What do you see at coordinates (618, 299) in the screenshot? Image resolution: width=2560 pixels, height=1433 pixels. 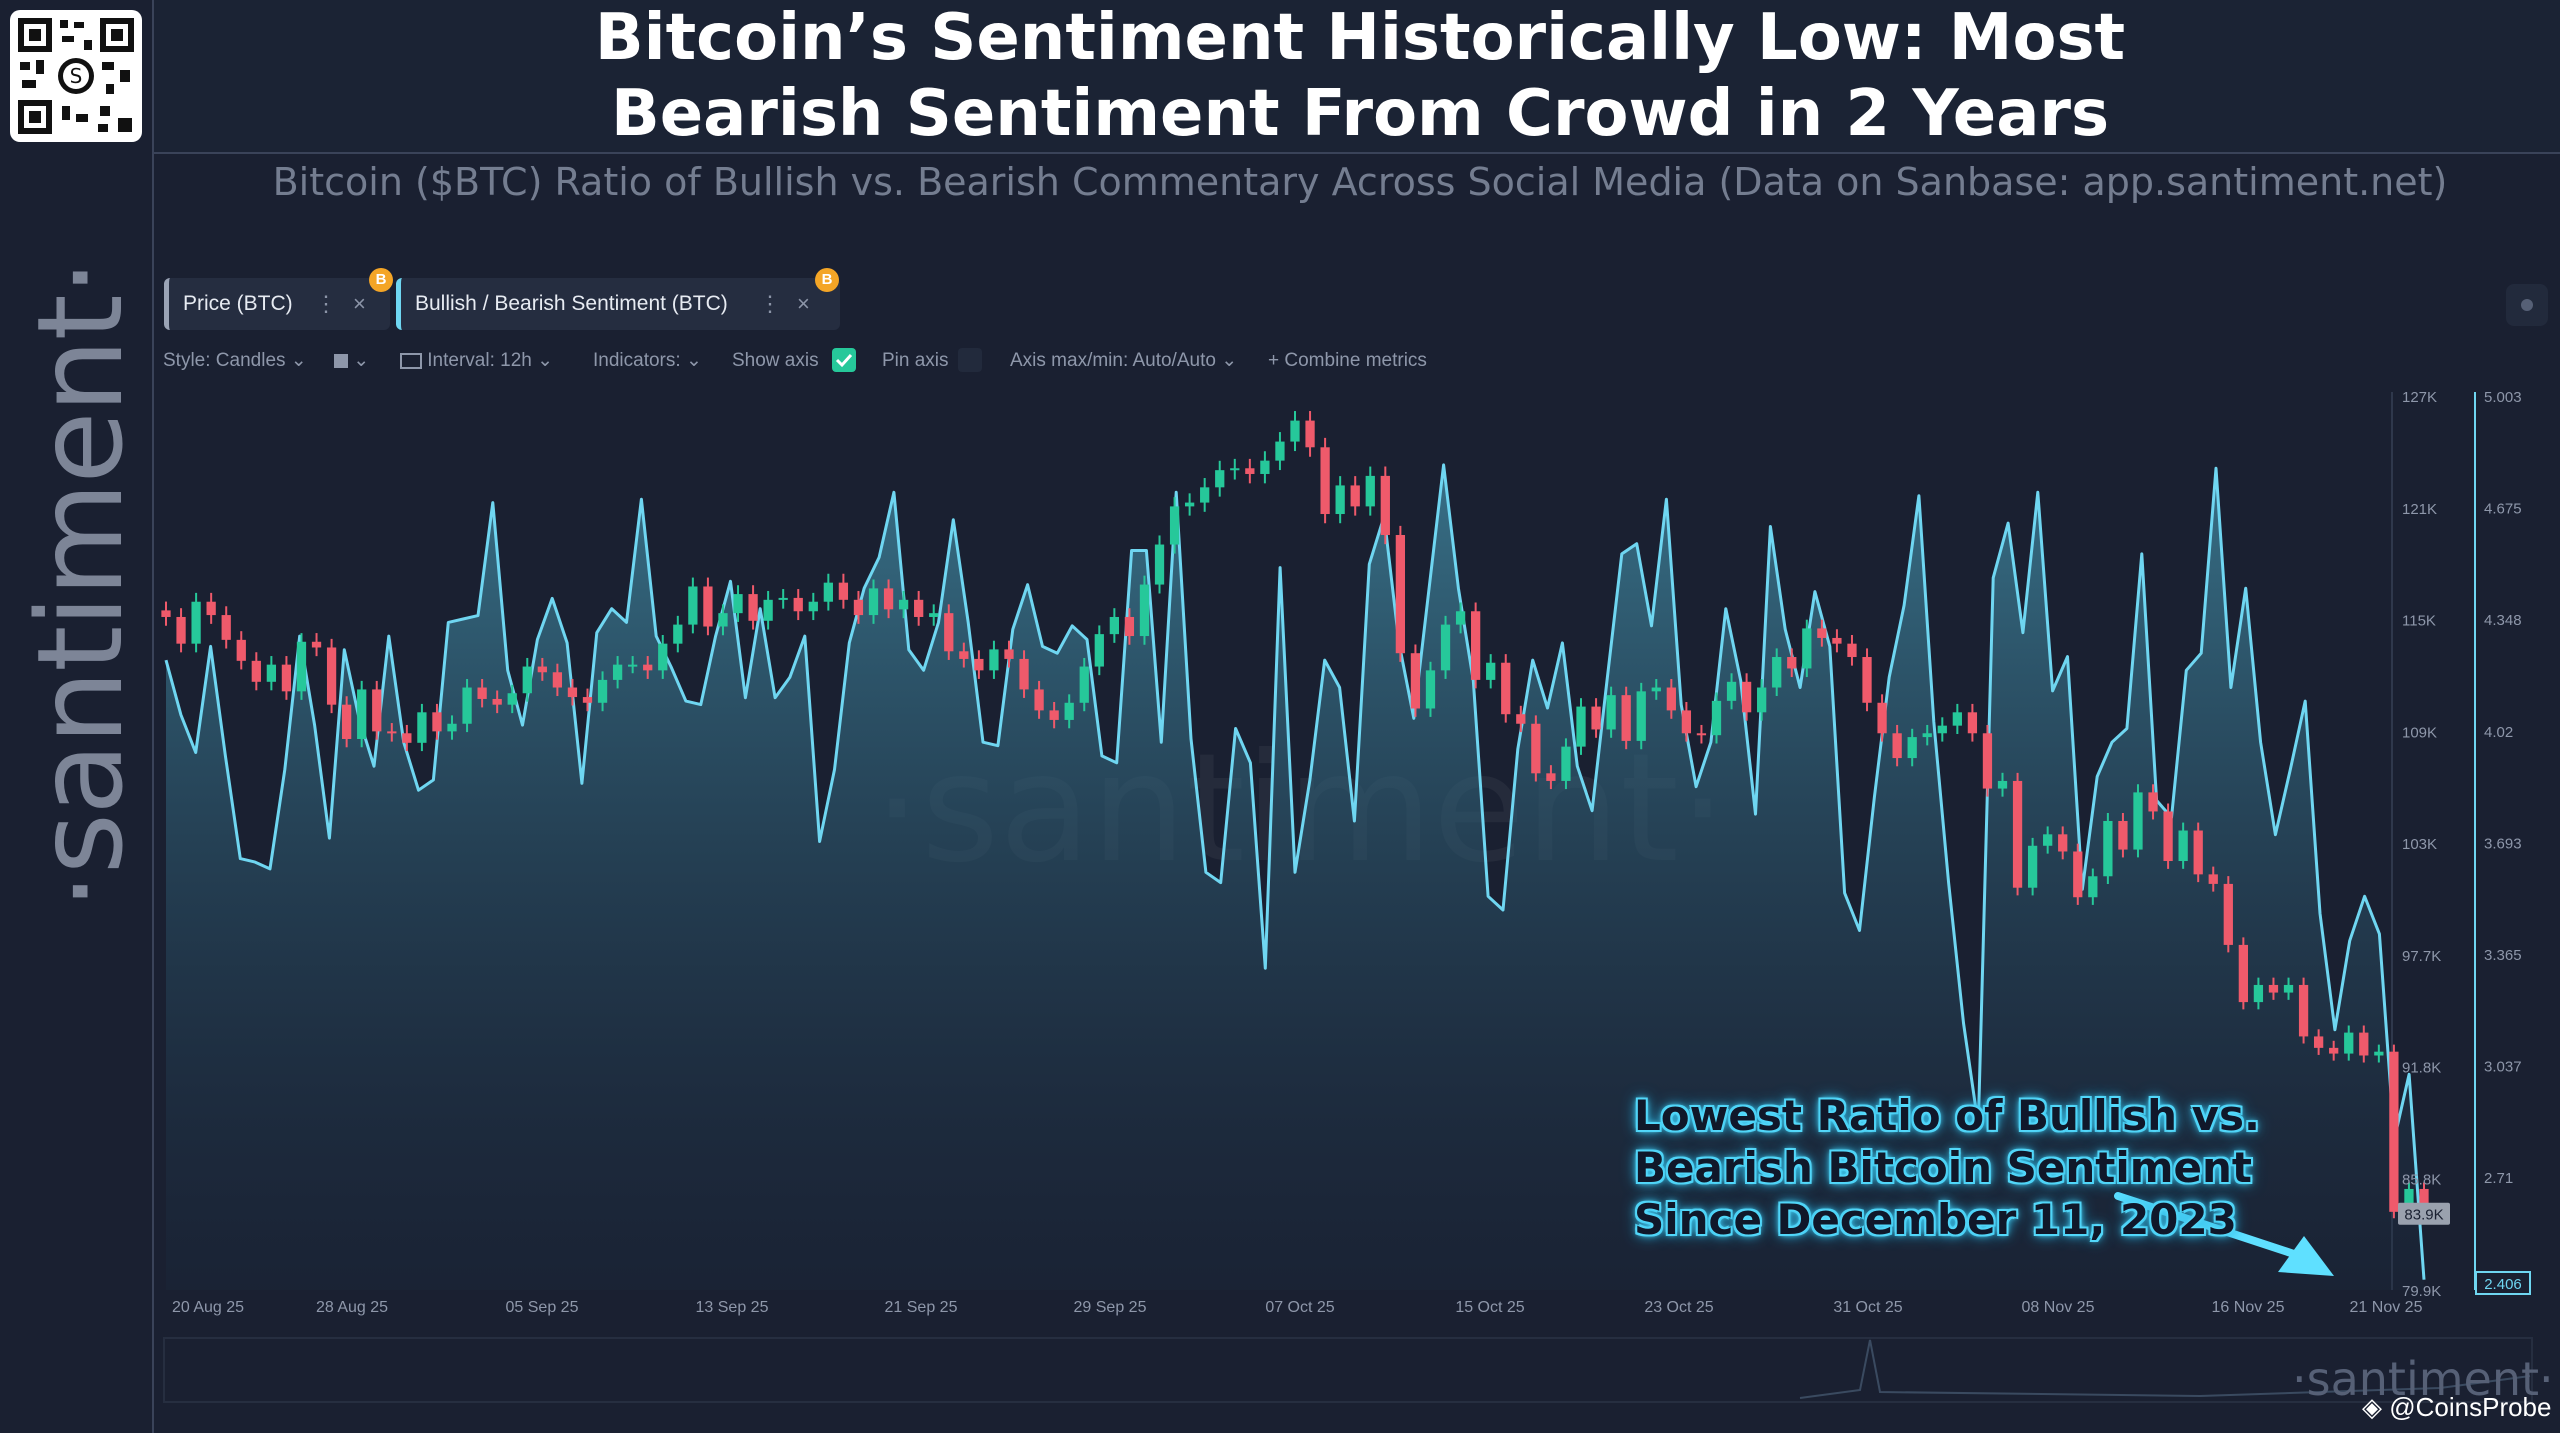 I see `tab-bullish-bearish-sentiment: Bullish / Bearish Sentiment (BTC) ⋮ × B` at bounding box center [618, 299].